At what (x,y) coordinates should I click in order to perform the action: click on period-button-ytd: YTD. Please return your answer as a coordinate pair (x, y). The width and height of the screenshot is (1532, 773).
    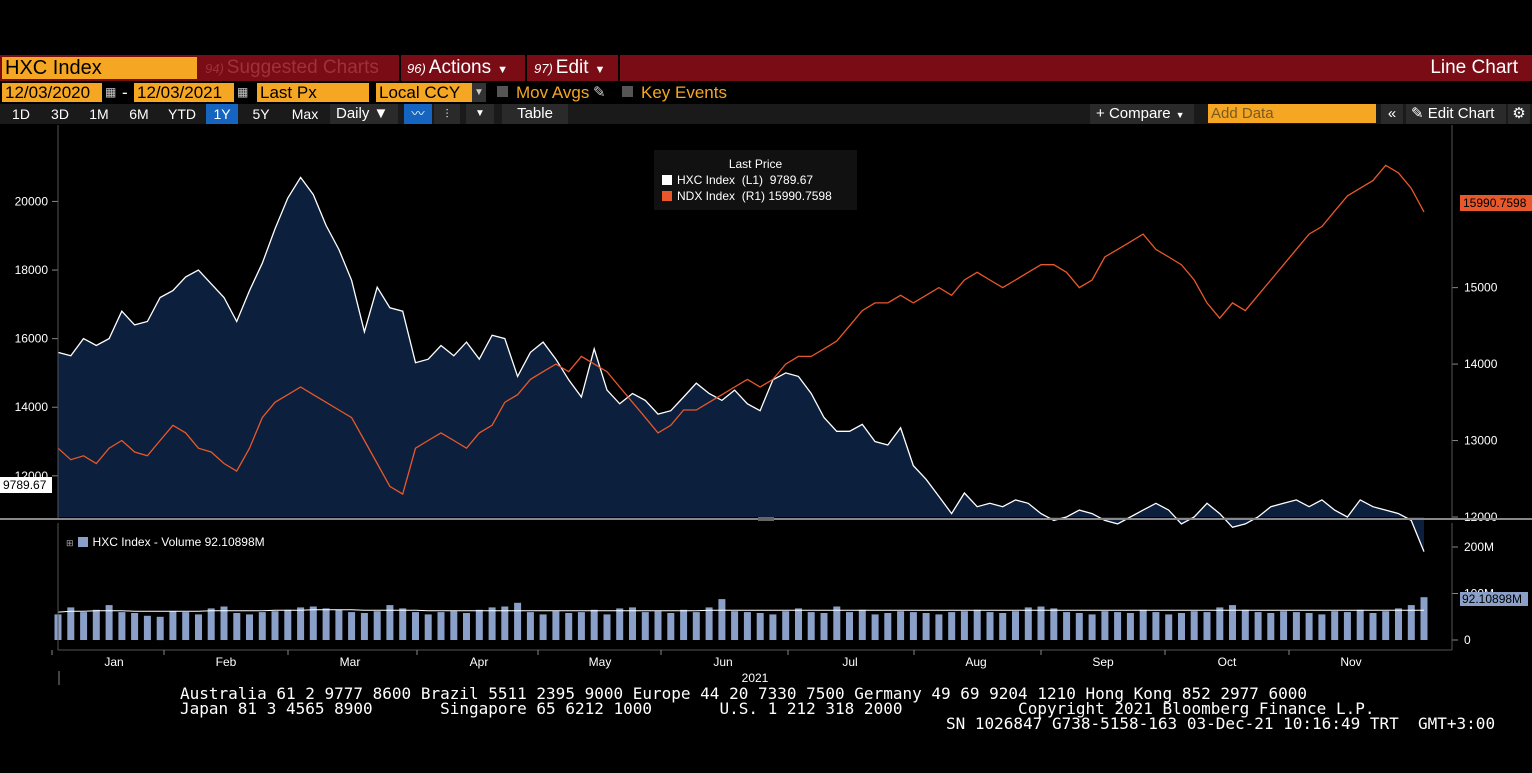
    Looking at the image, I should click on (182, 114).